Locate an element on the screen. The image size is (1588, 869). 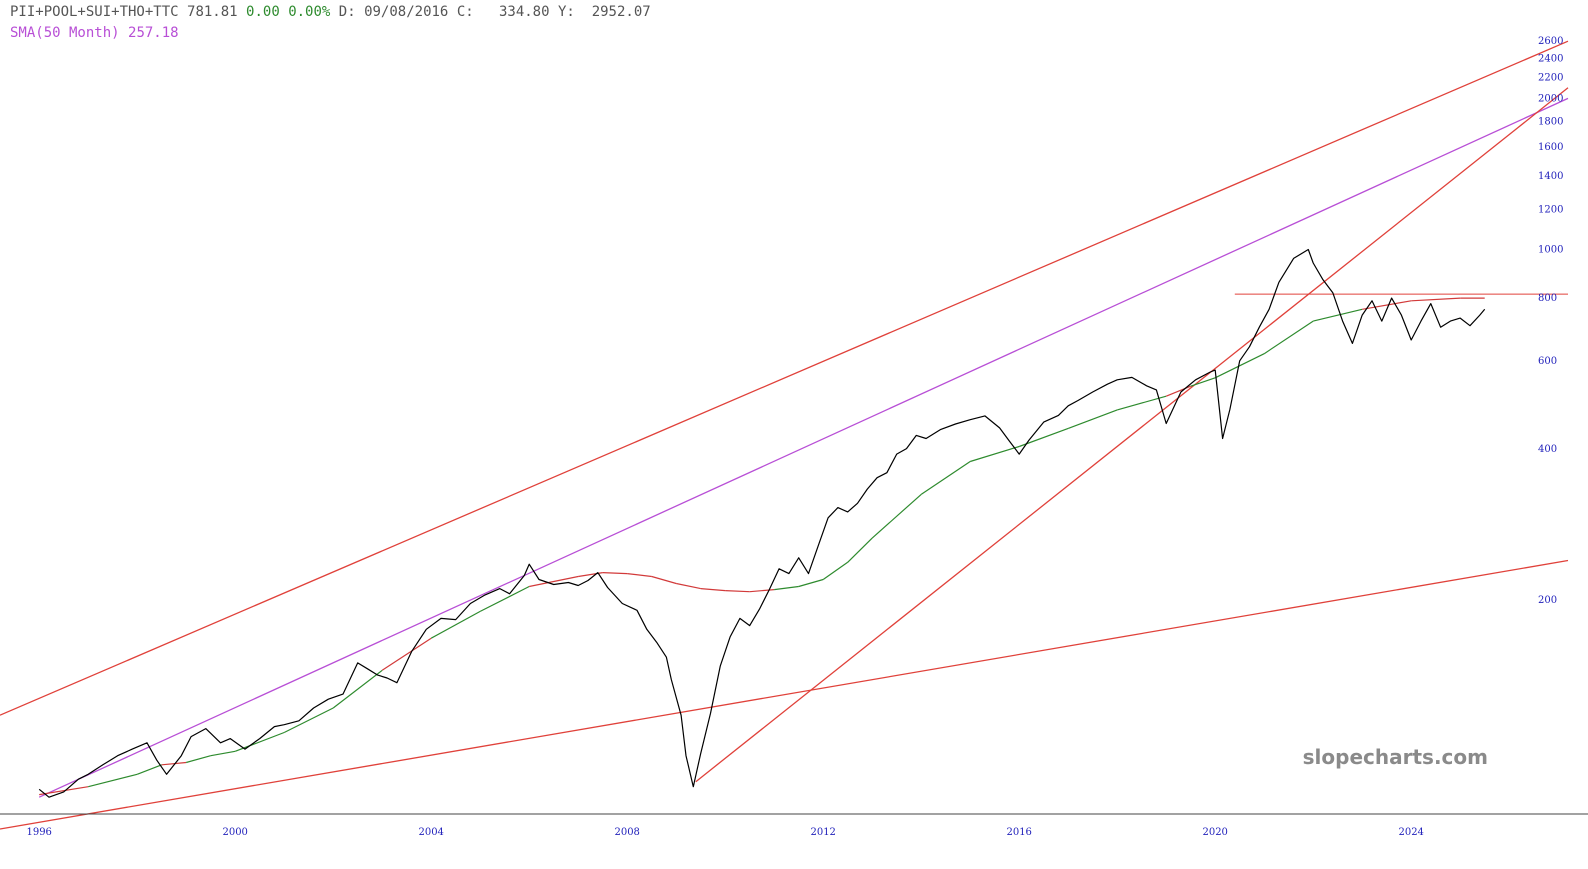
close-value: 334.80 is located at coordinates (524, 12).